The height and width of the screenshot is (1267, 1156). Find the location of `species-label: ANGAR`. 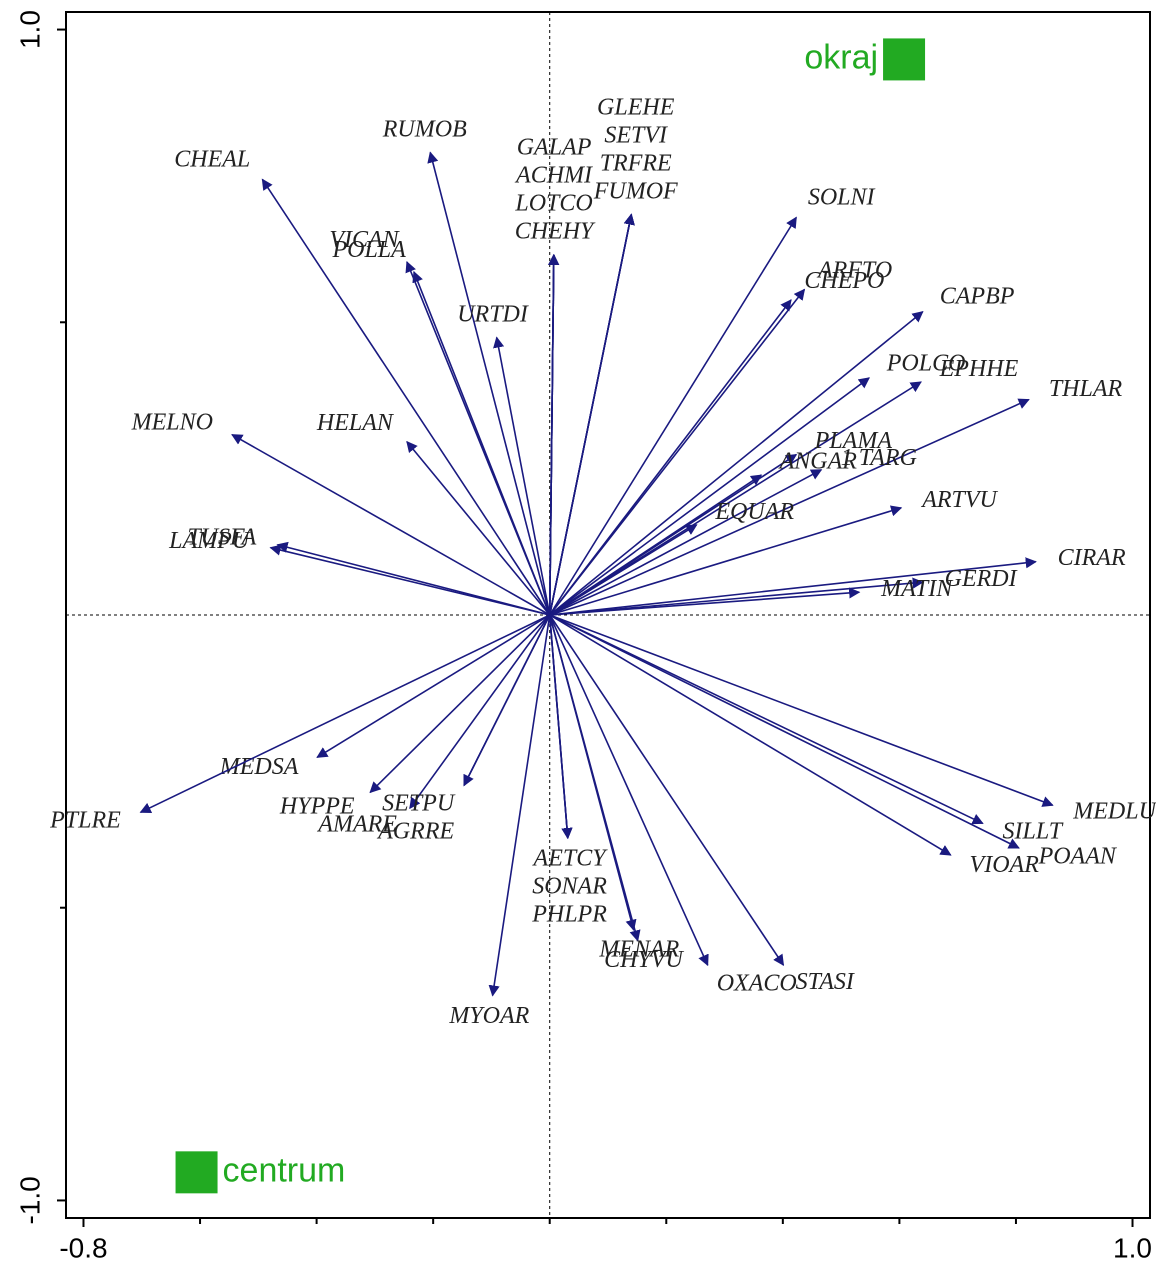

species-label: ANGAR is located at coordinates (818, 461).